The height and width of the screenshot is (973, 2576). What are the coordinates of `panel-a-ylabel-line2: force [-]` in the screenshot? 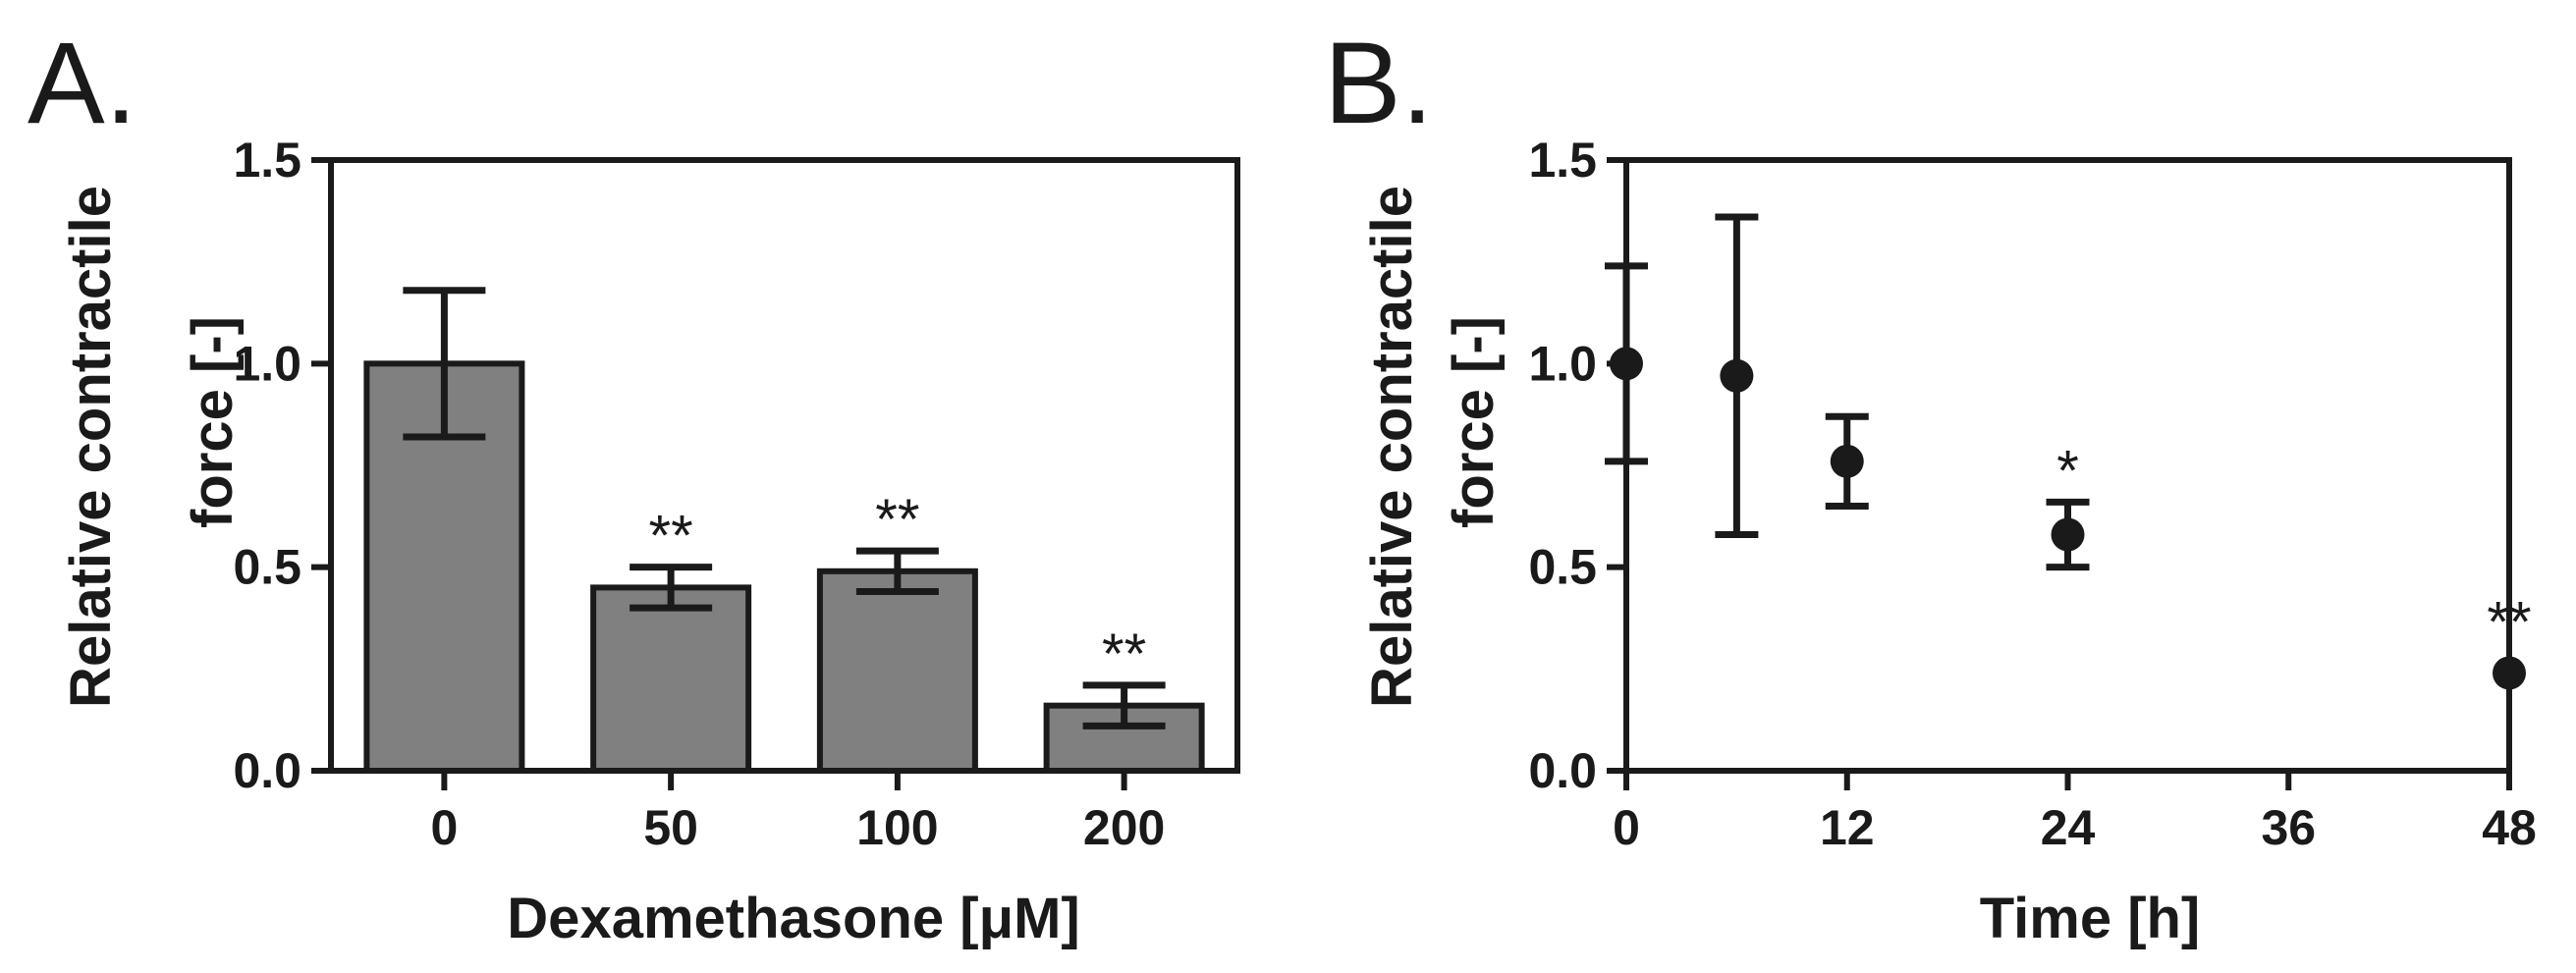 It's located at (213, 422).